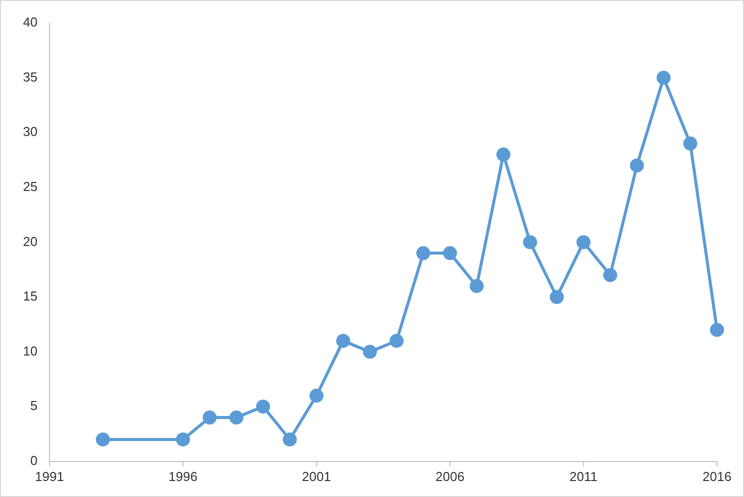  Describe the element at coordinates (30, 132) in the screenshot. I see `y-tick-label: 30` at that location.